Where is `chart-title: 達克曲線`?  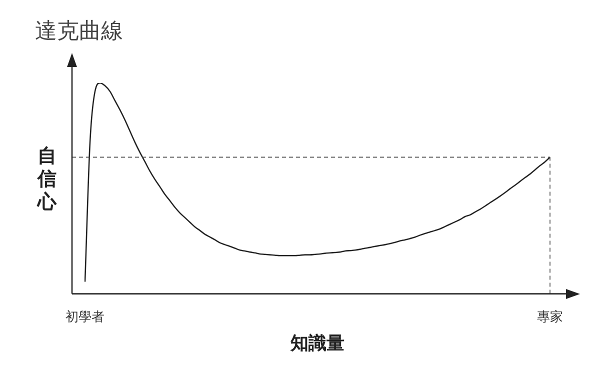
chart-title: 達克曲線 is located at coordinates (79, 32).